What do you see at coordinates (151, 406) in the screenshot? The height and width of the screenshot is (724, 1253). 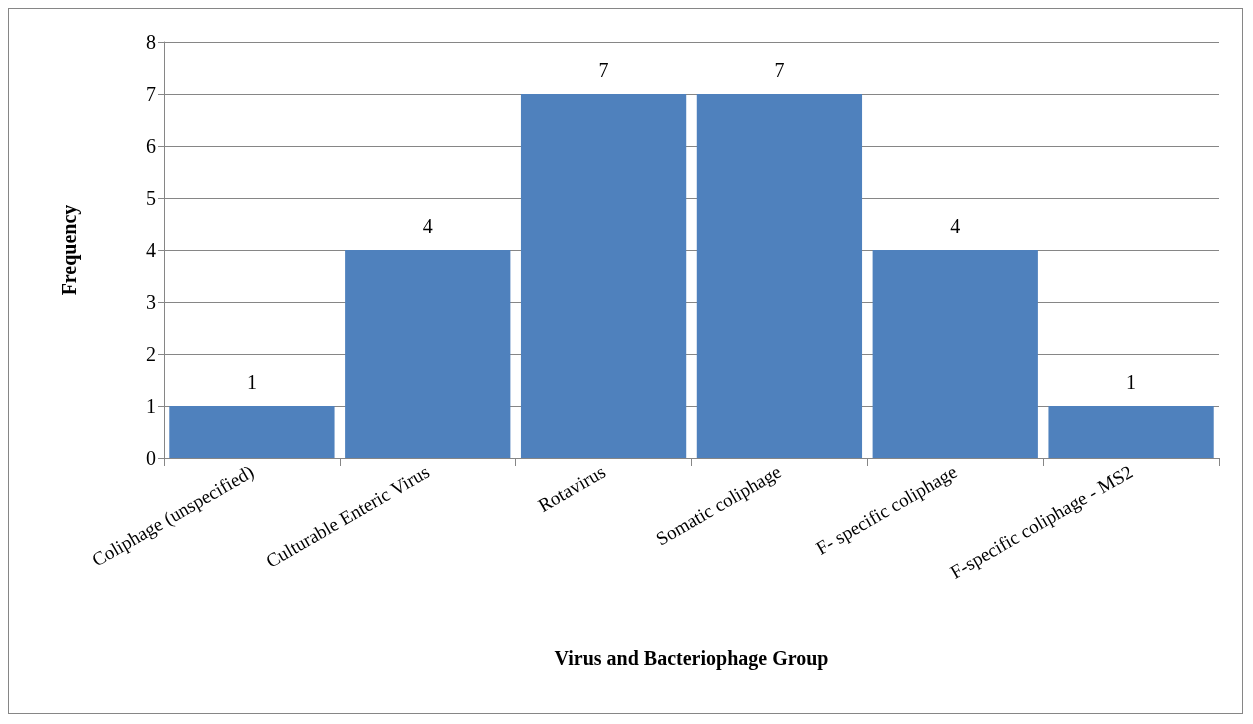 I see `y-tick-label: 1` at bounding box center [151, 406].